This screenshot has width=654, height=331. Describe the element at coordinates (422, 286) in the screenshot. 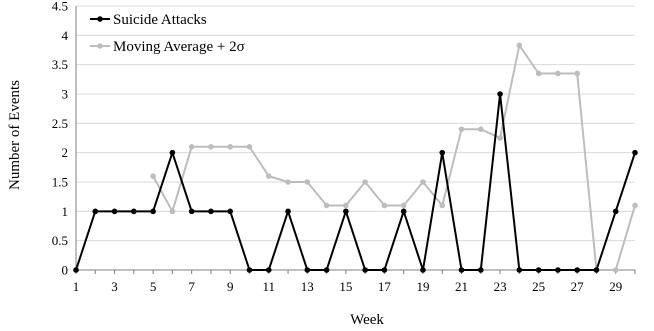

I see `x-tick-label: 19` at that location.